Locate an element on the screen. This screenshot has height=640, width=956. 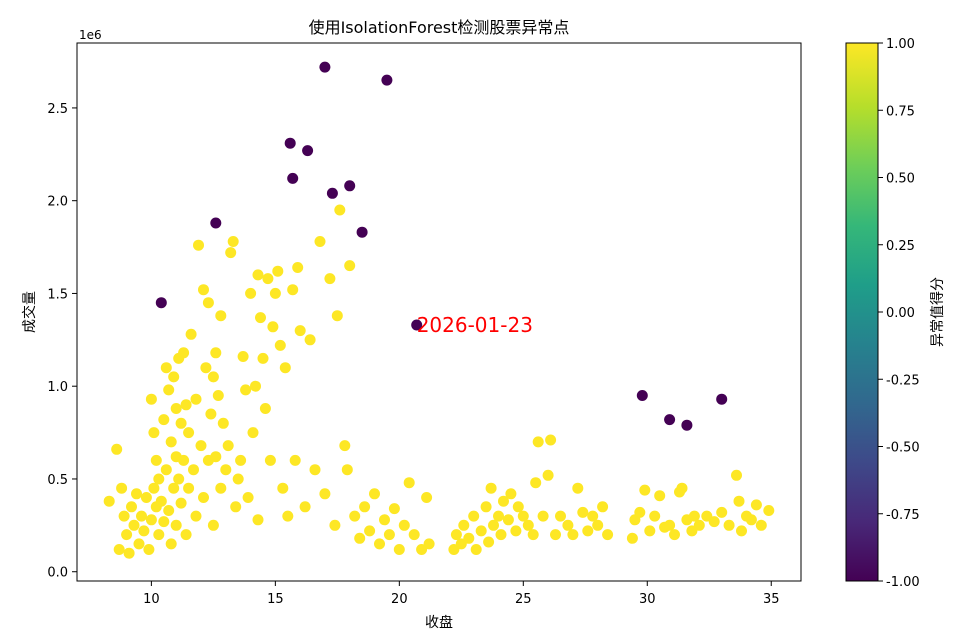
x-tick-label: 25 is located at coordinates (523, 599).